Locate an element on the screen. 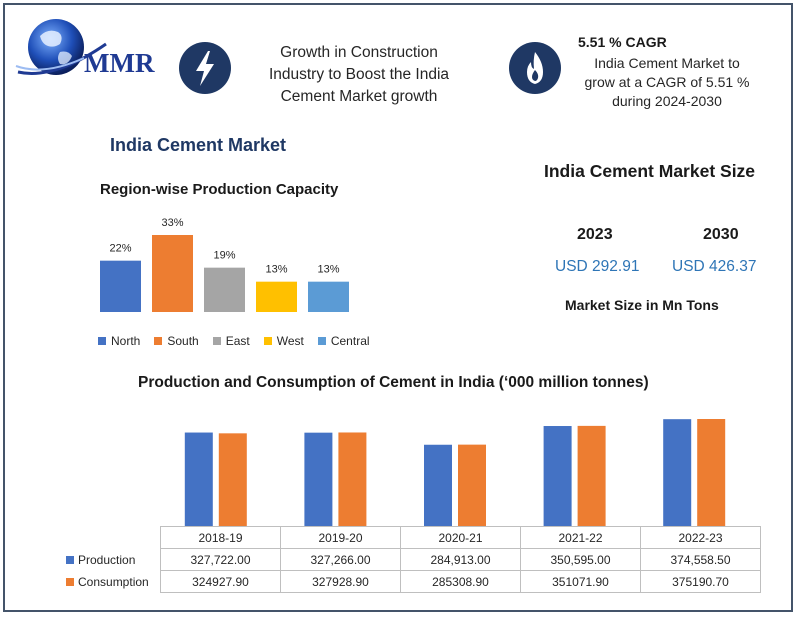  market-size-unit: Market Size in Mn Tons is located at coordinates (642, 305).